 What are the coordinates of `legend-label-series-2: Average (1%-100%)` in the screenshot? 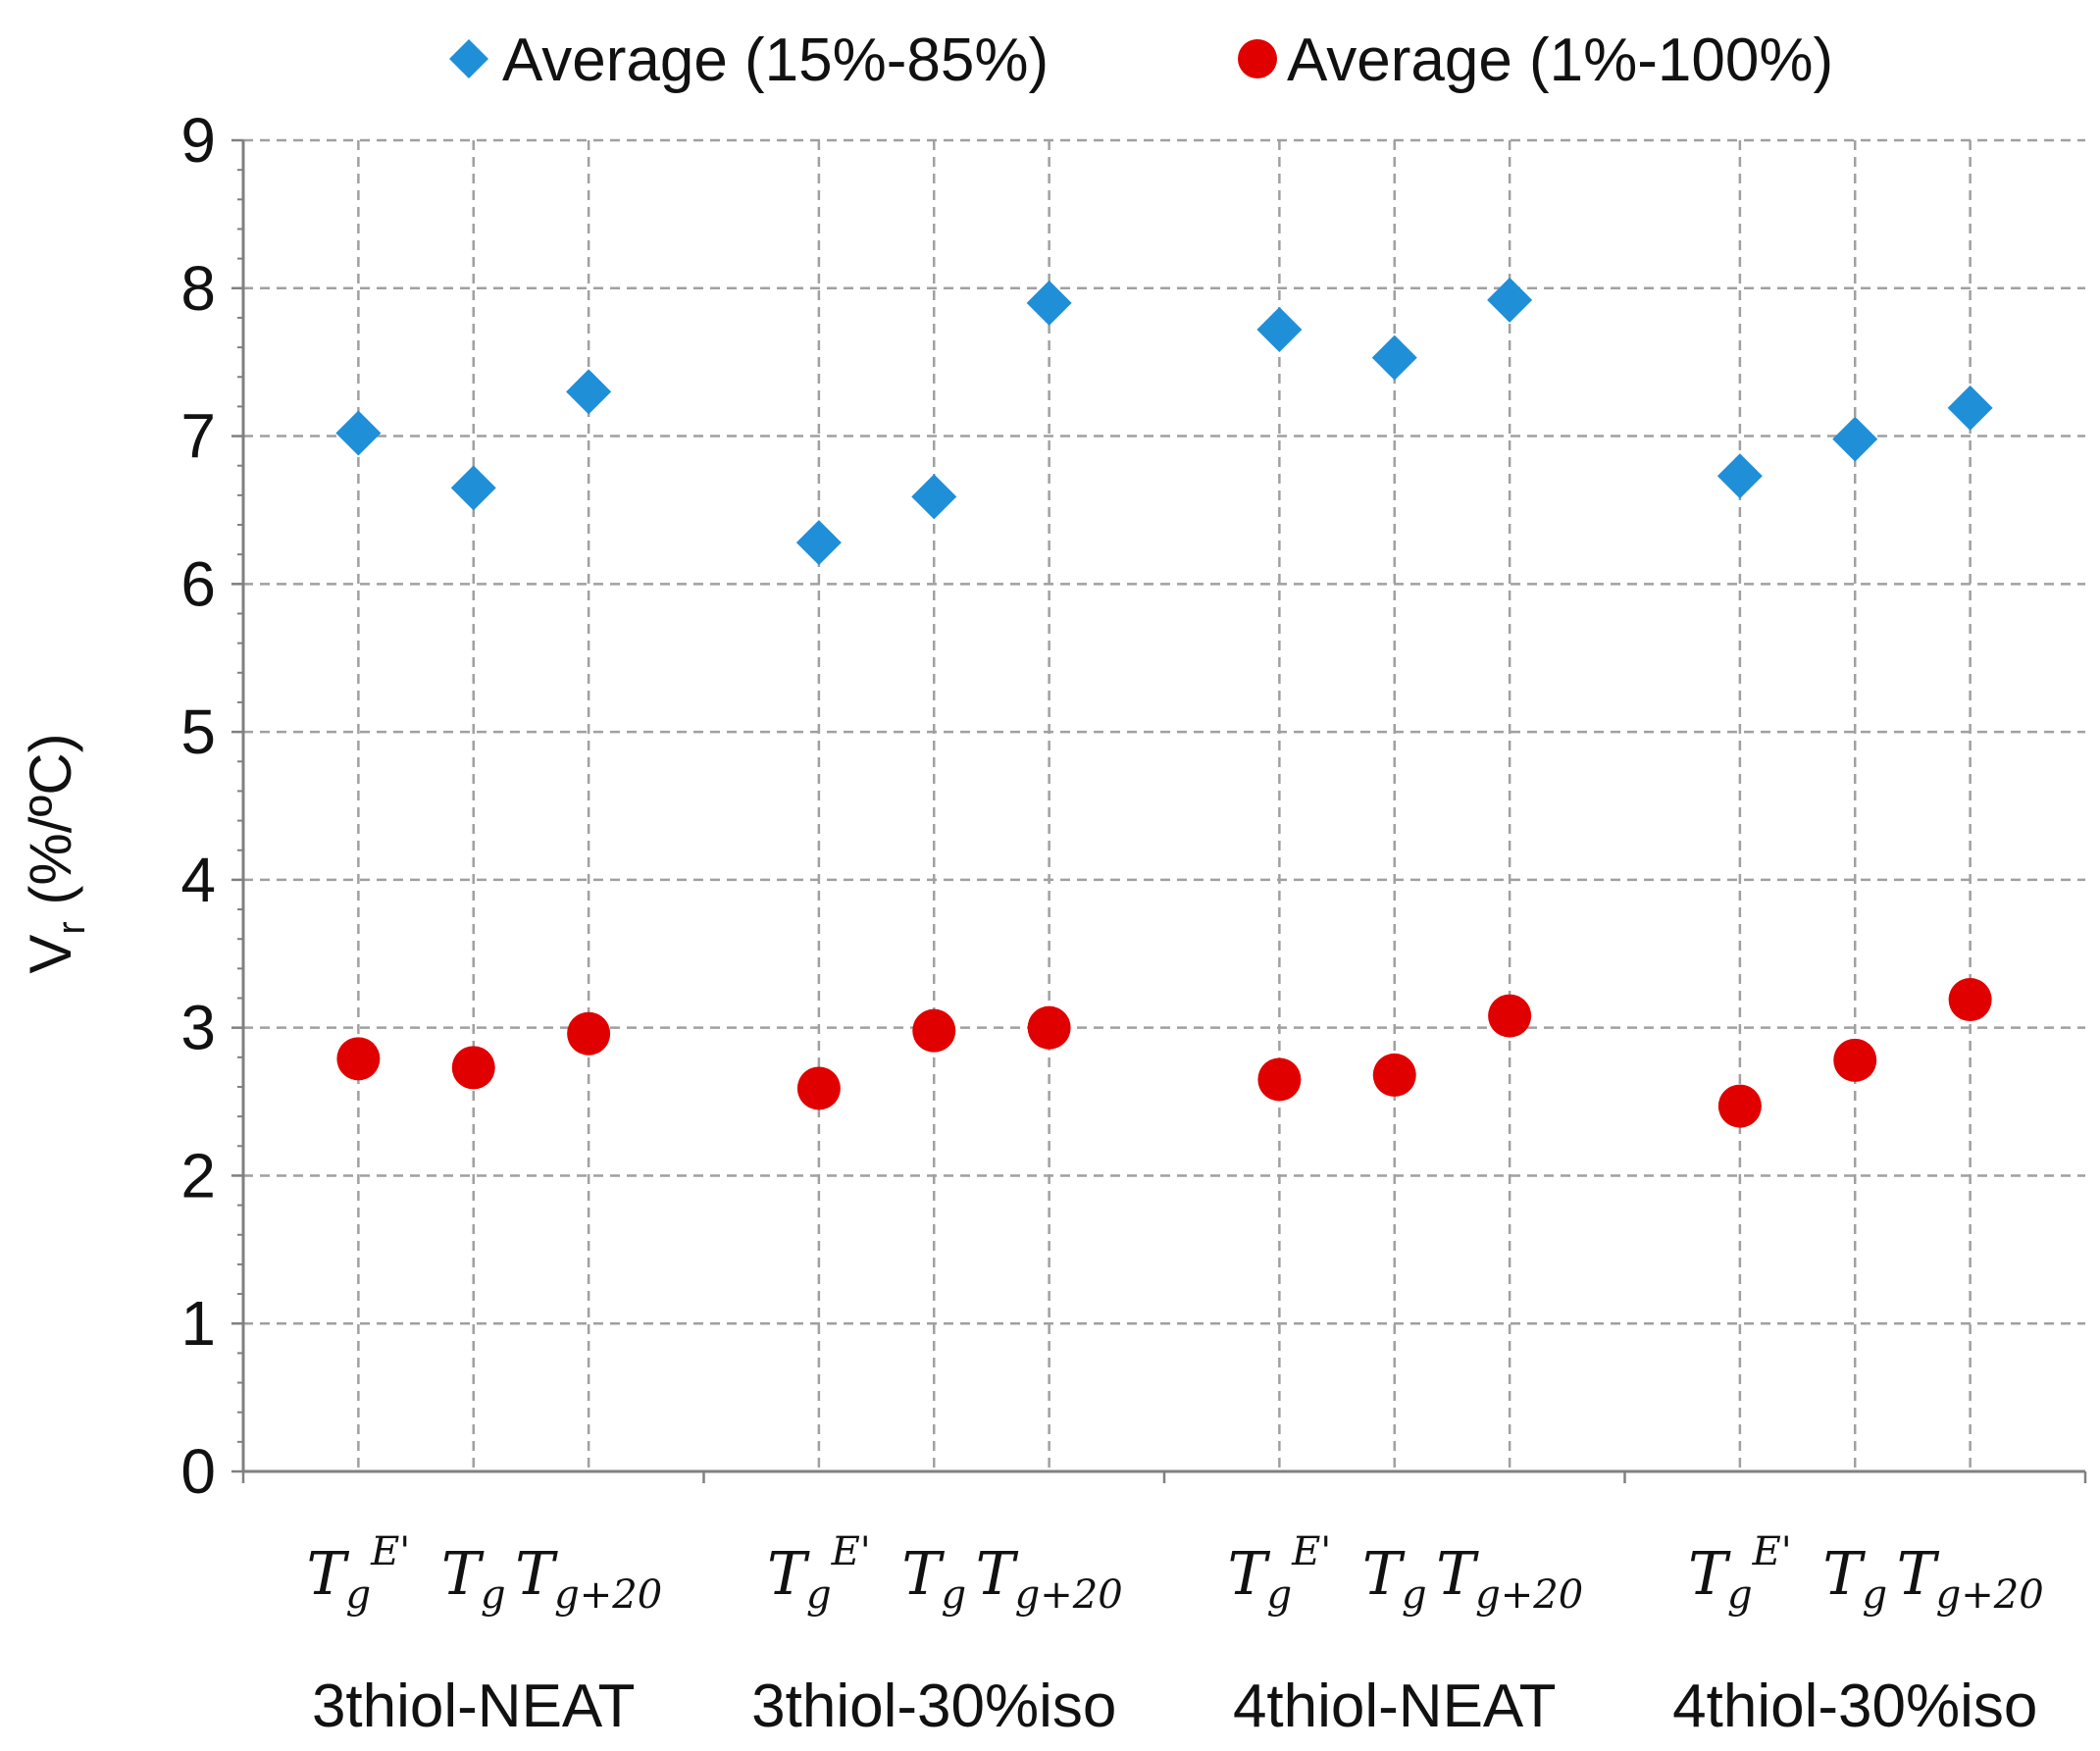 It's located at (1560, 60).